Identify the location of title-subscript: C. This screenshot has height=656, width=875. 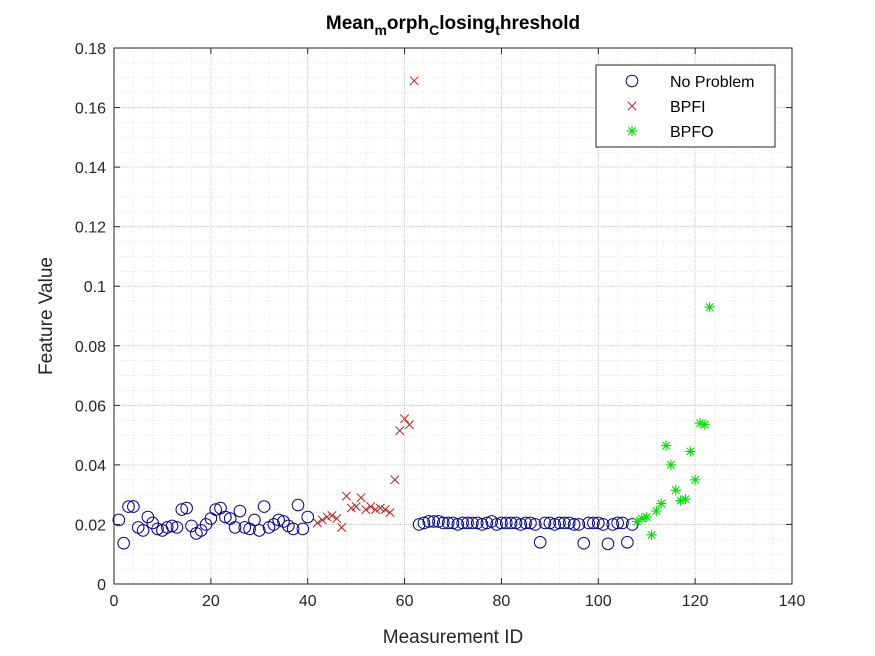
(434, 30).